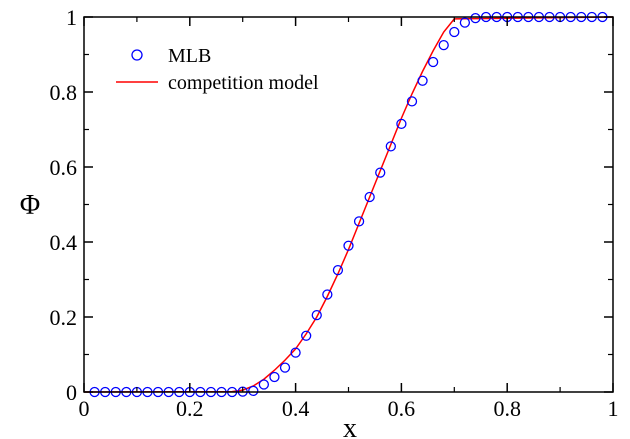  What do you see at coordinates (84, 408) in the screenshot?
I see `x-tick-label: 0` at bounding box center [84, 408].